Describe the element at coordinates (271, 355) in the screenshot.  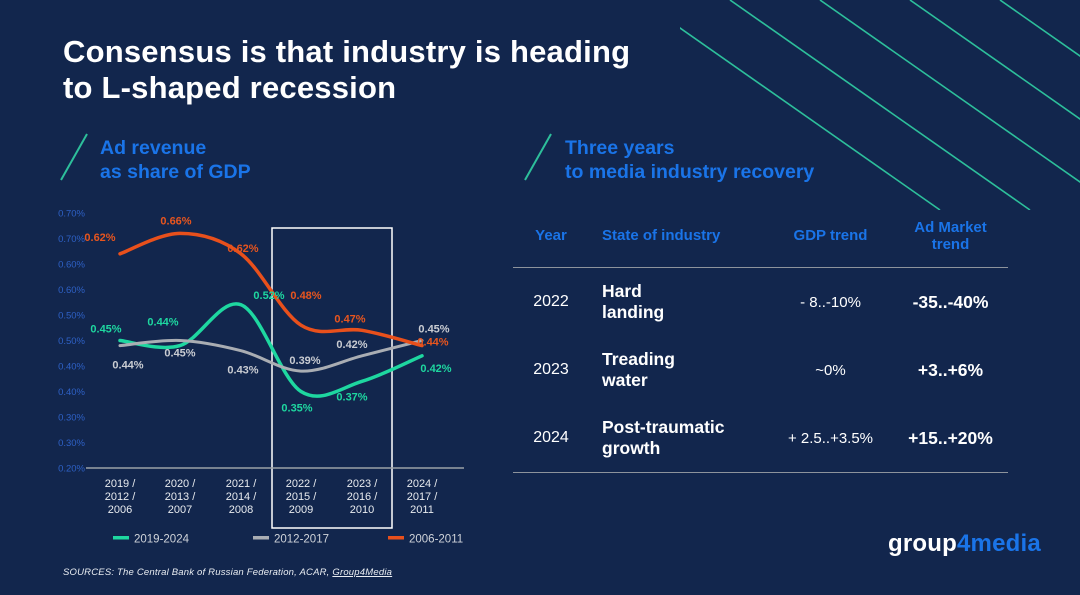
I see `series-line-2012-2017` at that location.